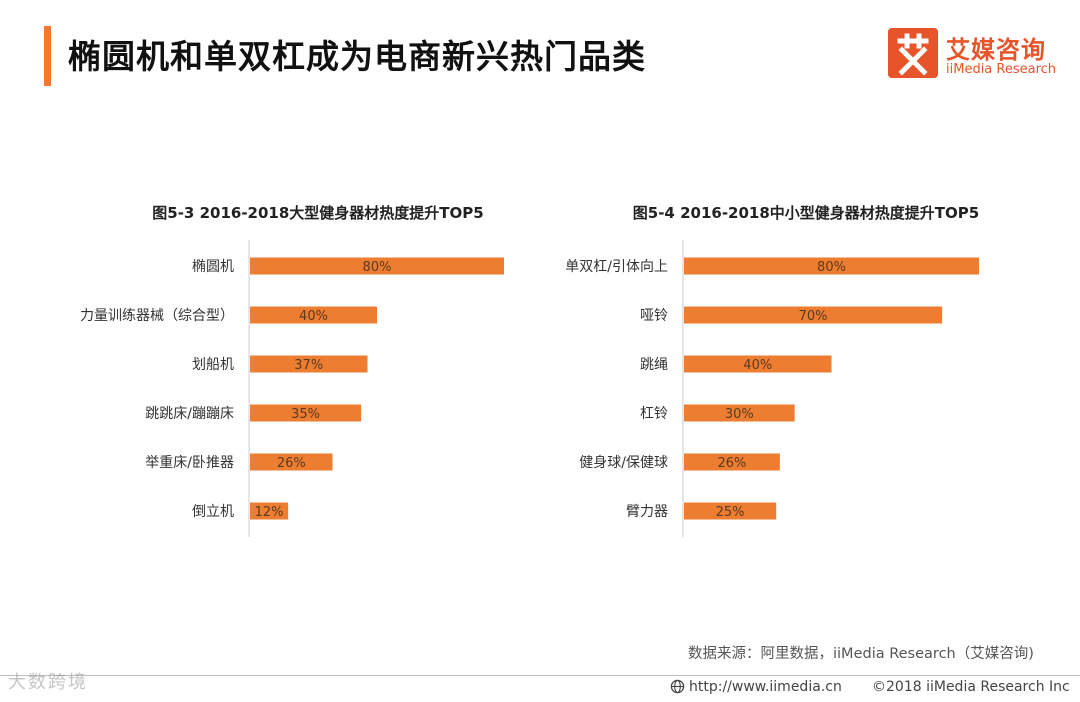 The height and width of the screenshot is (702, 1080). I want to click on page-title: 椭圆机和单双杠成为电商新兴热门品类, so click(357, 56).